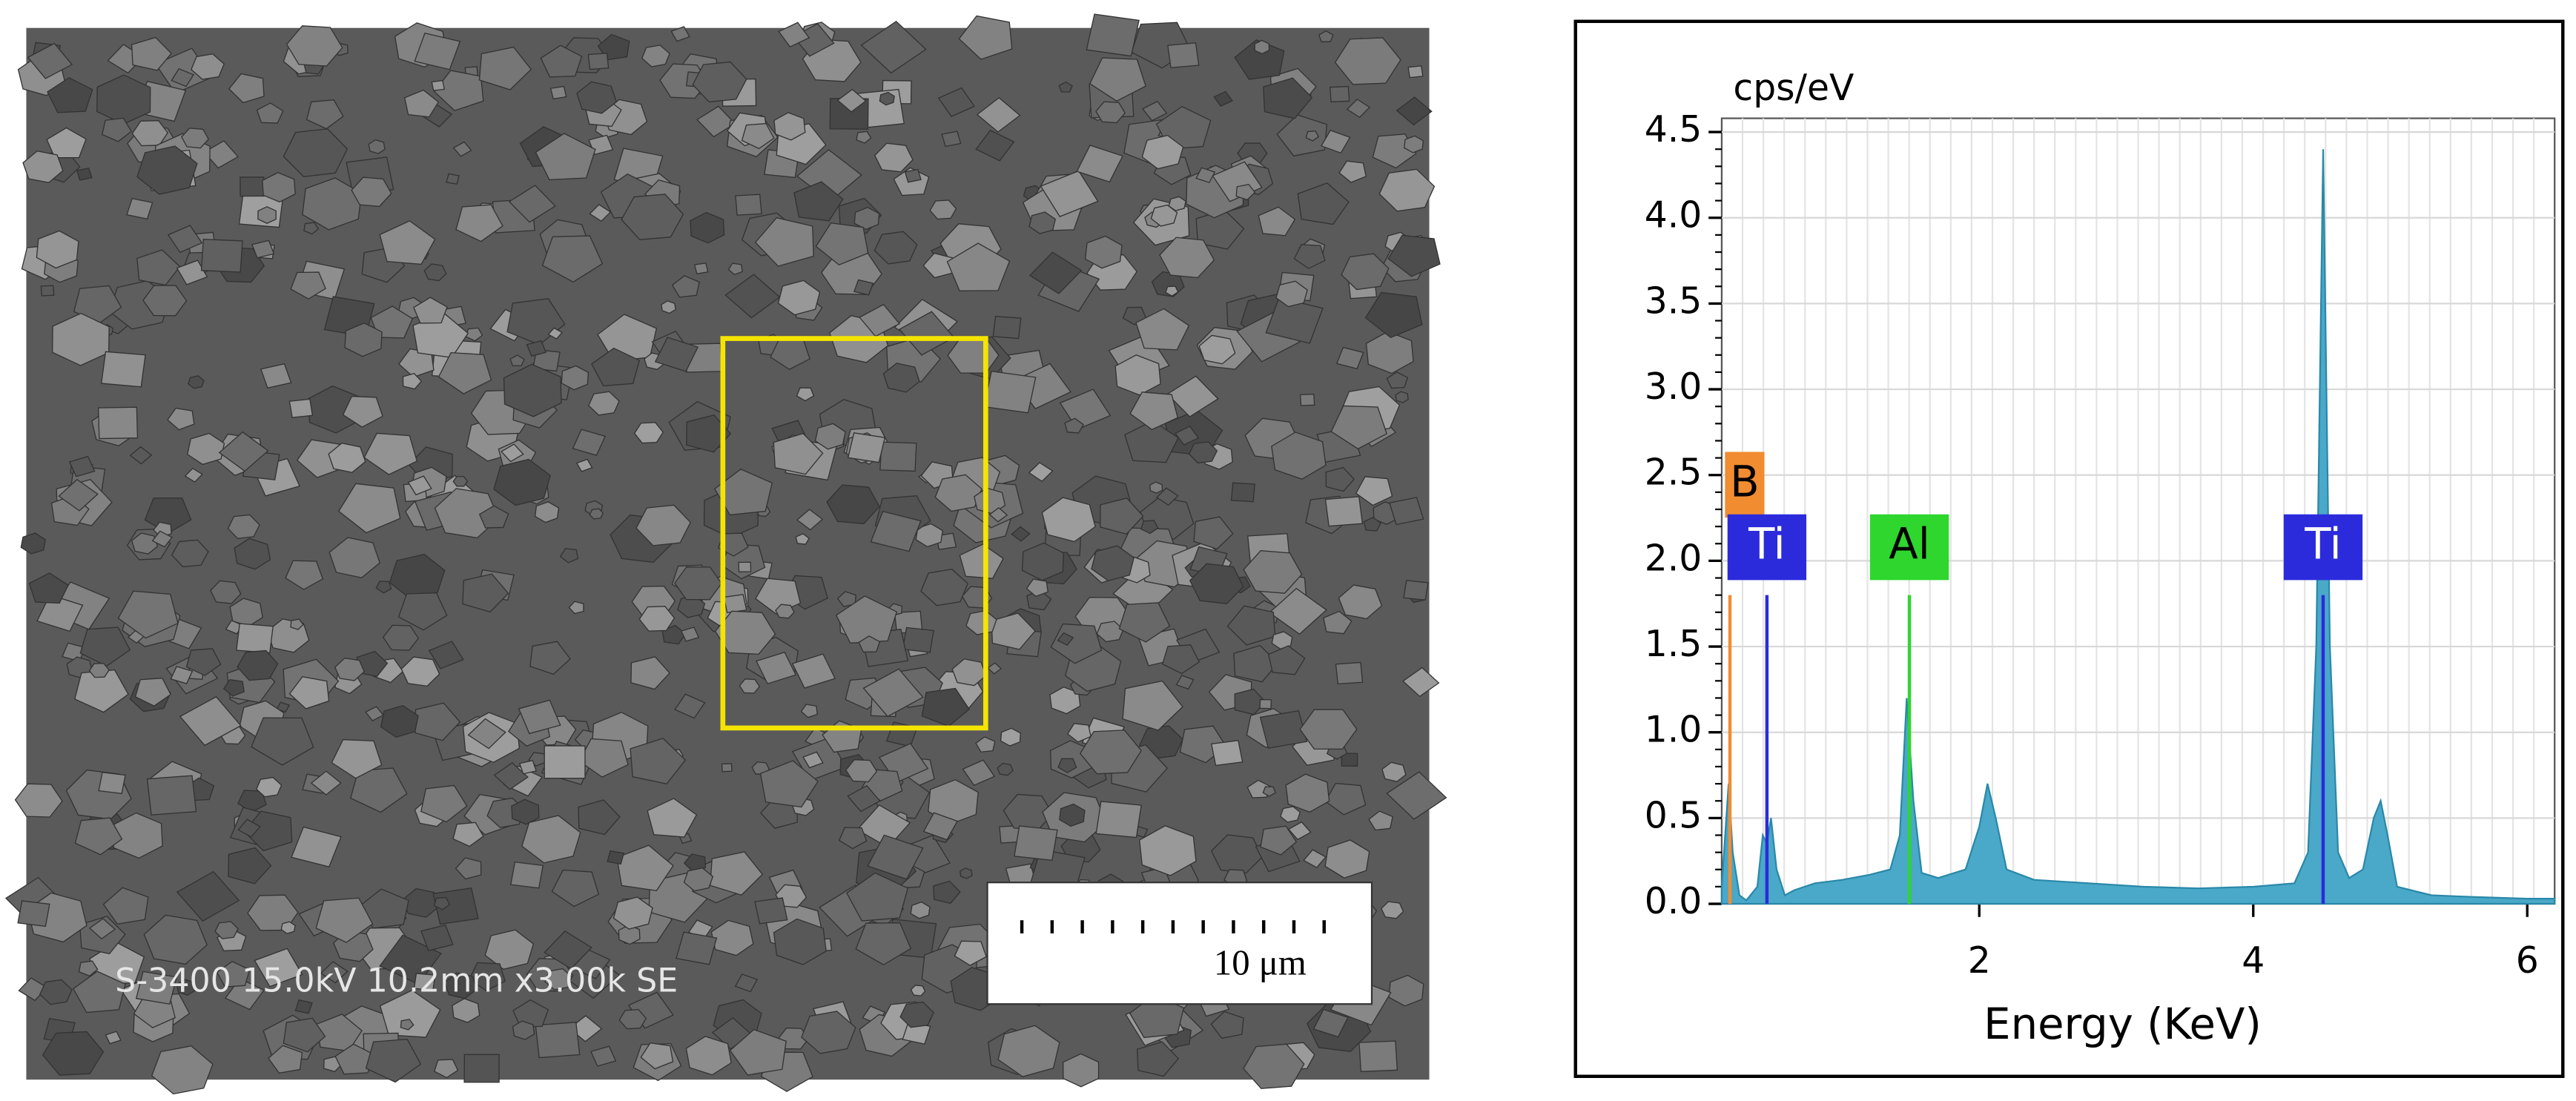 The height and width of the screenshot is (1101, 2576). I want to click on y-tick-label: 3.5, so click(1674, 301).